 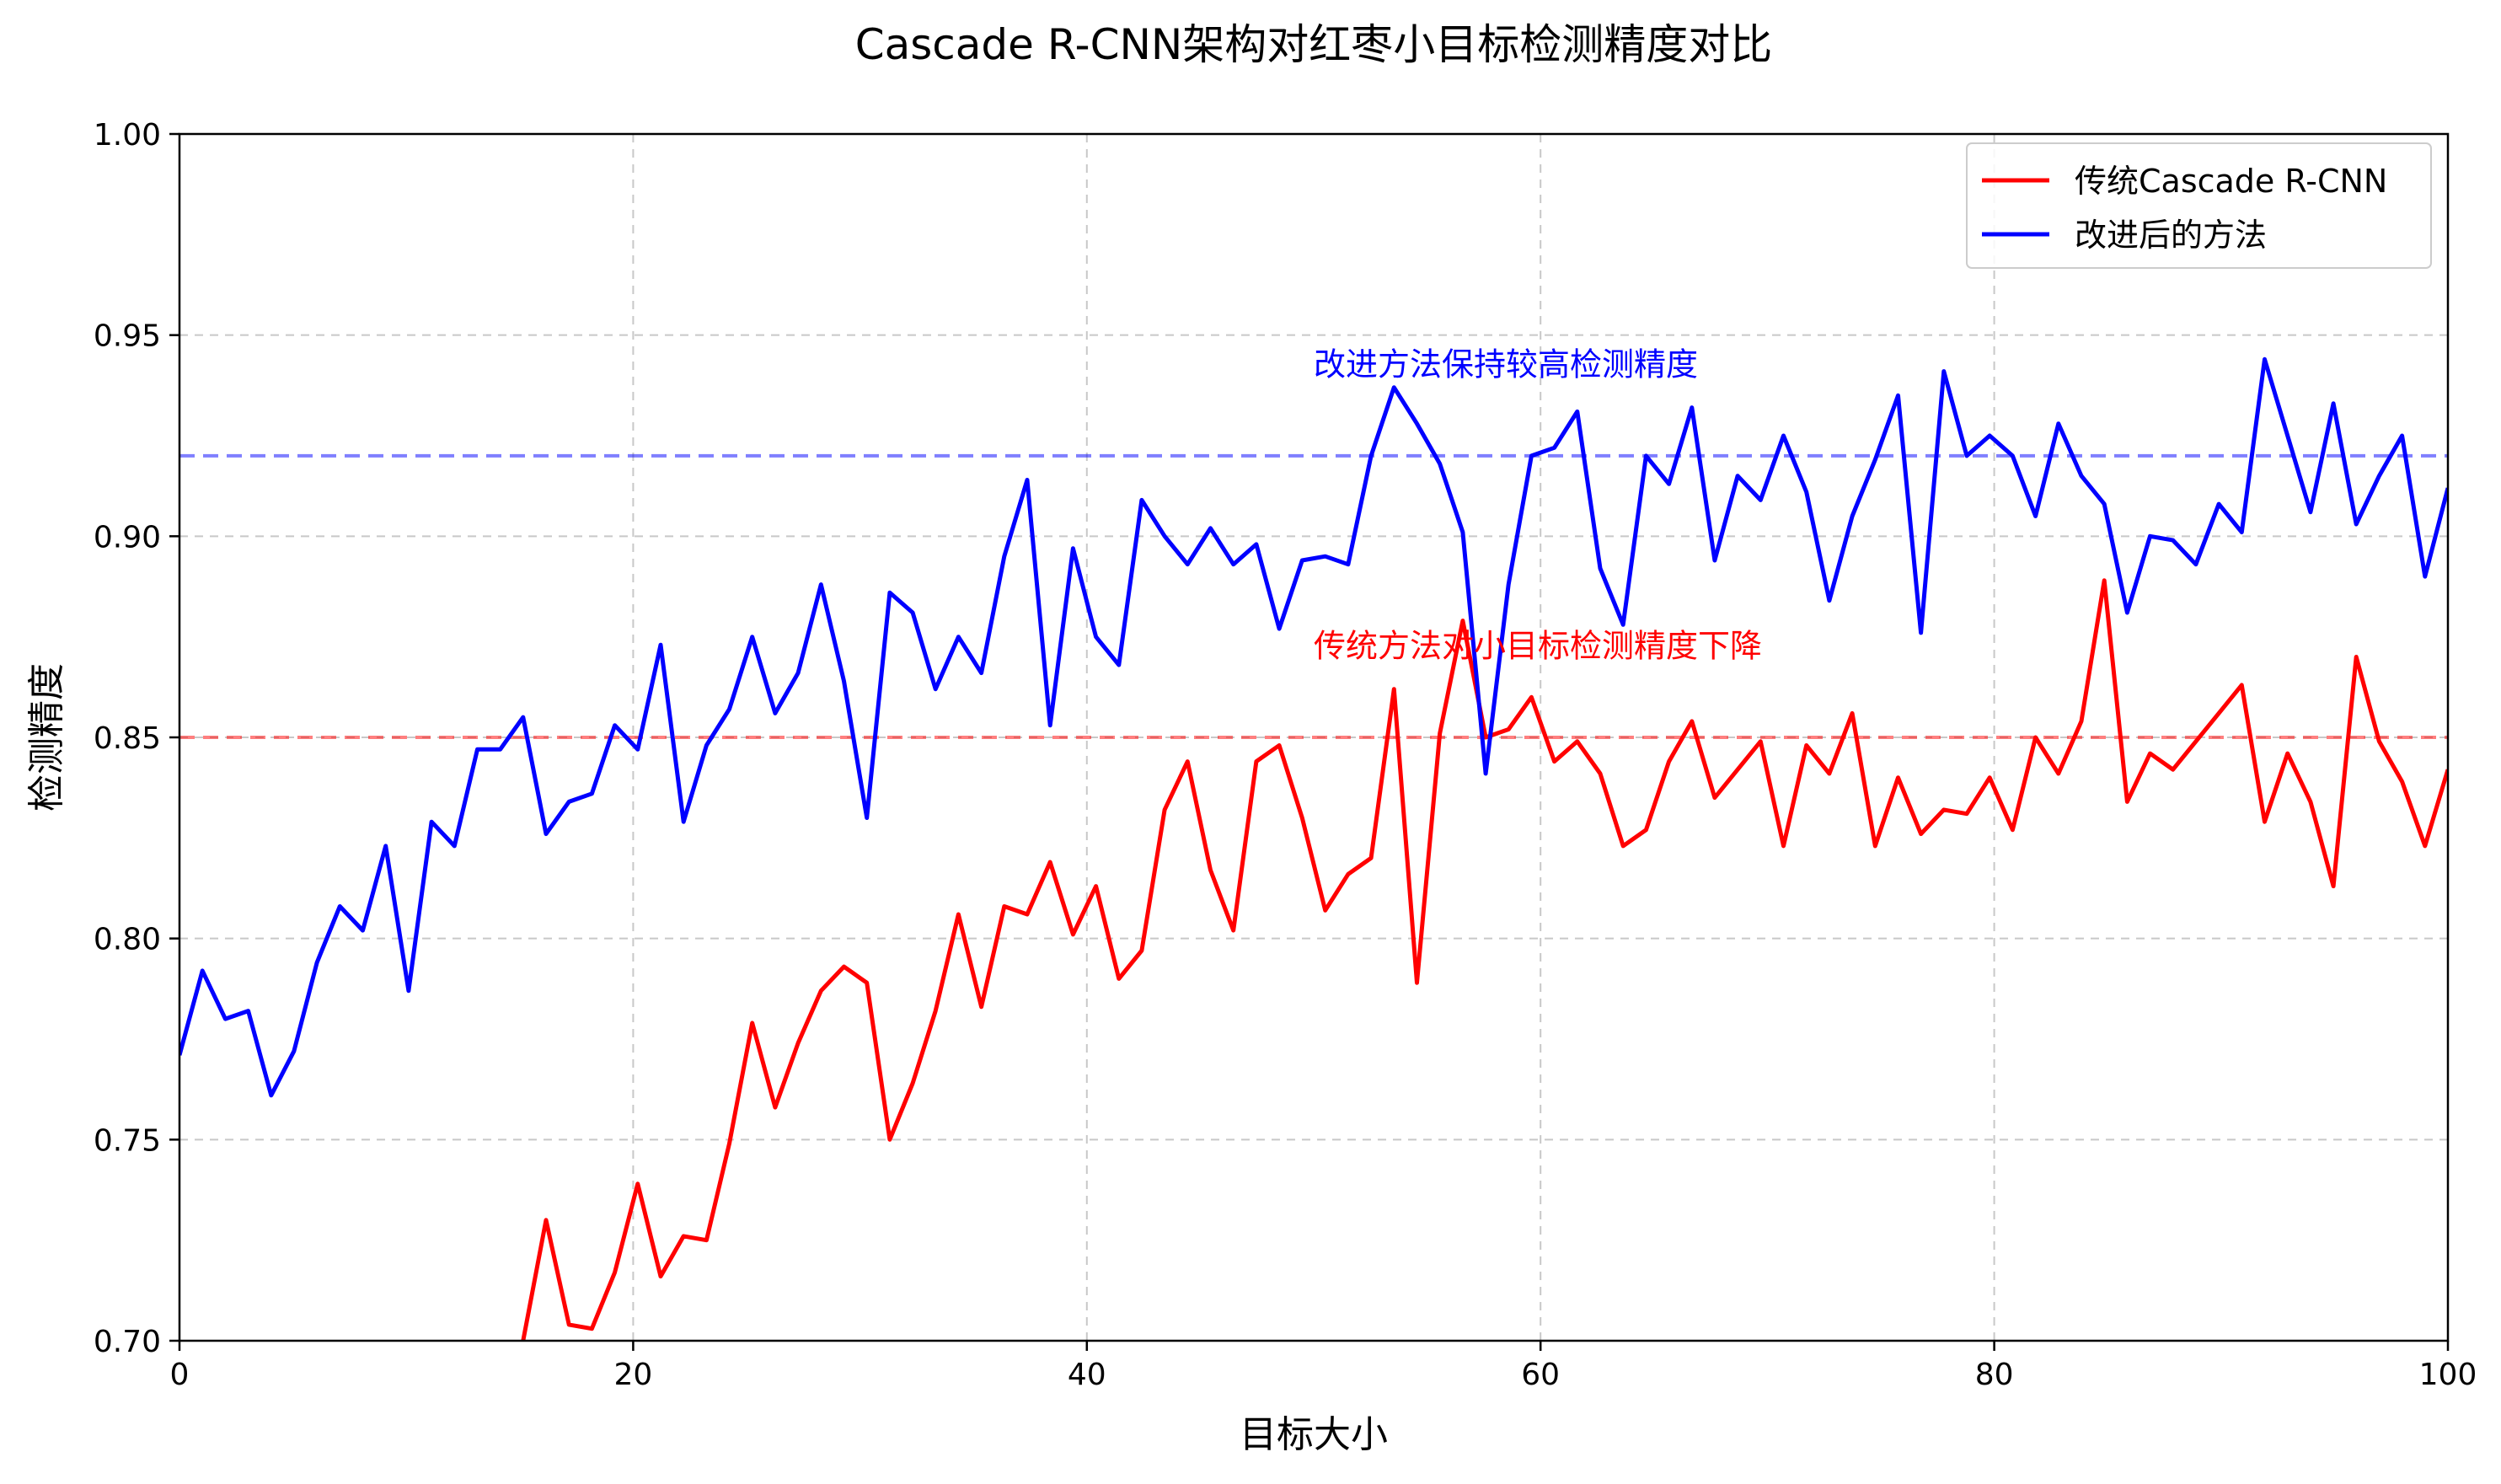 I want to click on legend-box, so click(x=2199, y=205).